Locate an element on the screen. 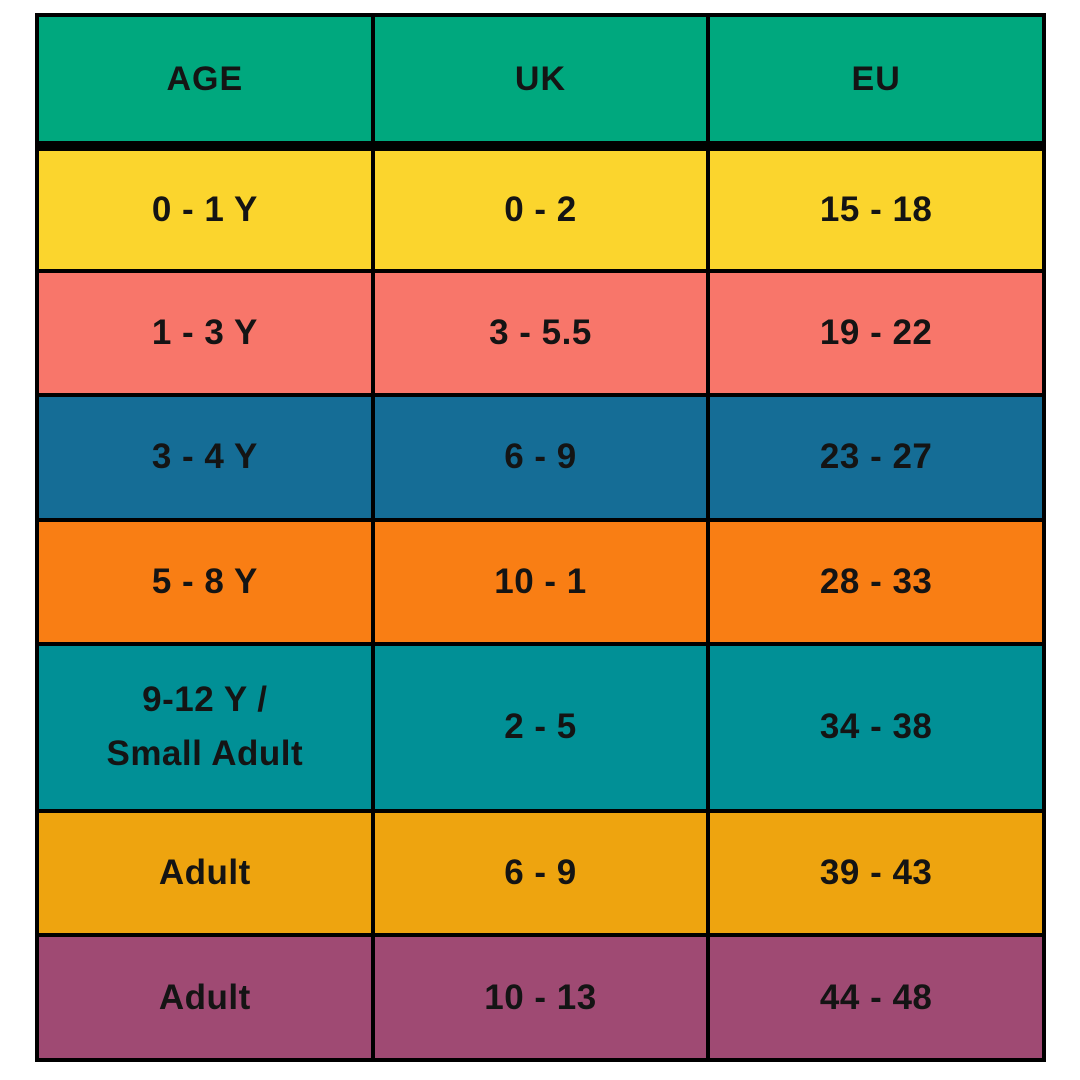  cell-eu: 44 - 48 is located at coordinates (876, 997).